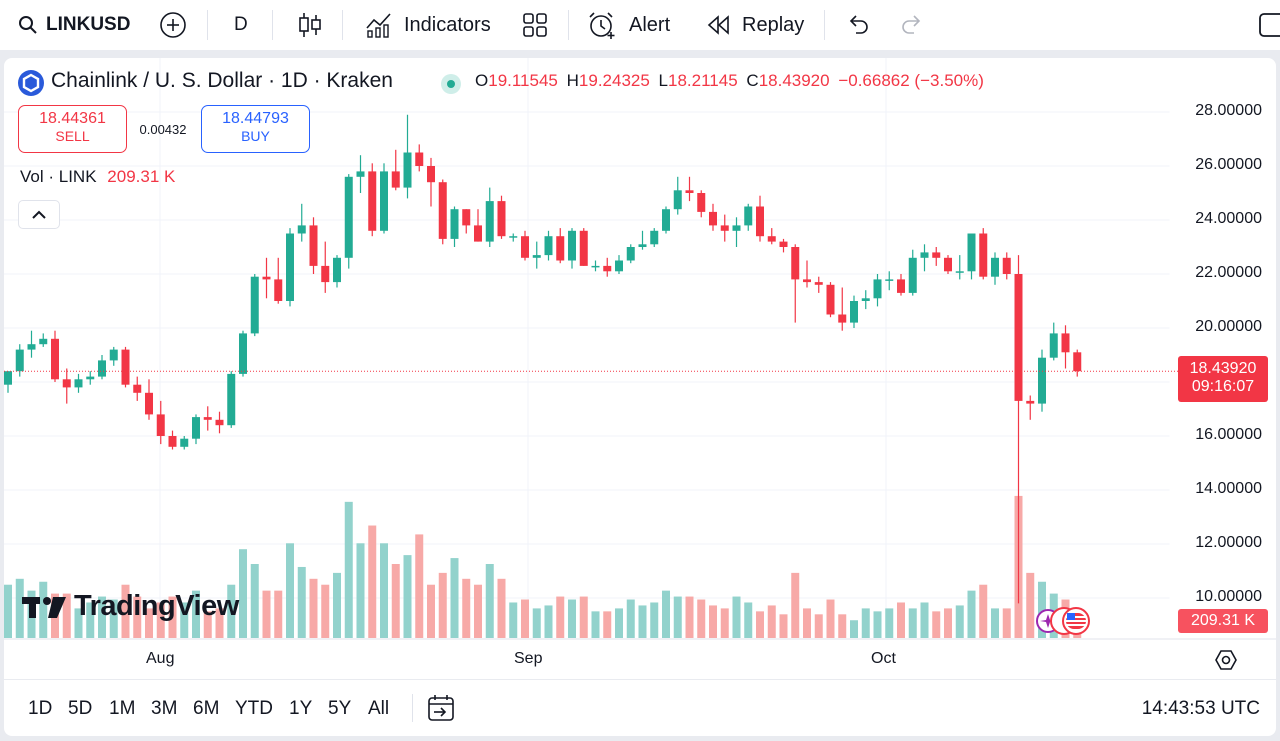 The width and height of the screenshot is (1280, 741). I want to click on buy-price: 18.44793, so click(255, 118).